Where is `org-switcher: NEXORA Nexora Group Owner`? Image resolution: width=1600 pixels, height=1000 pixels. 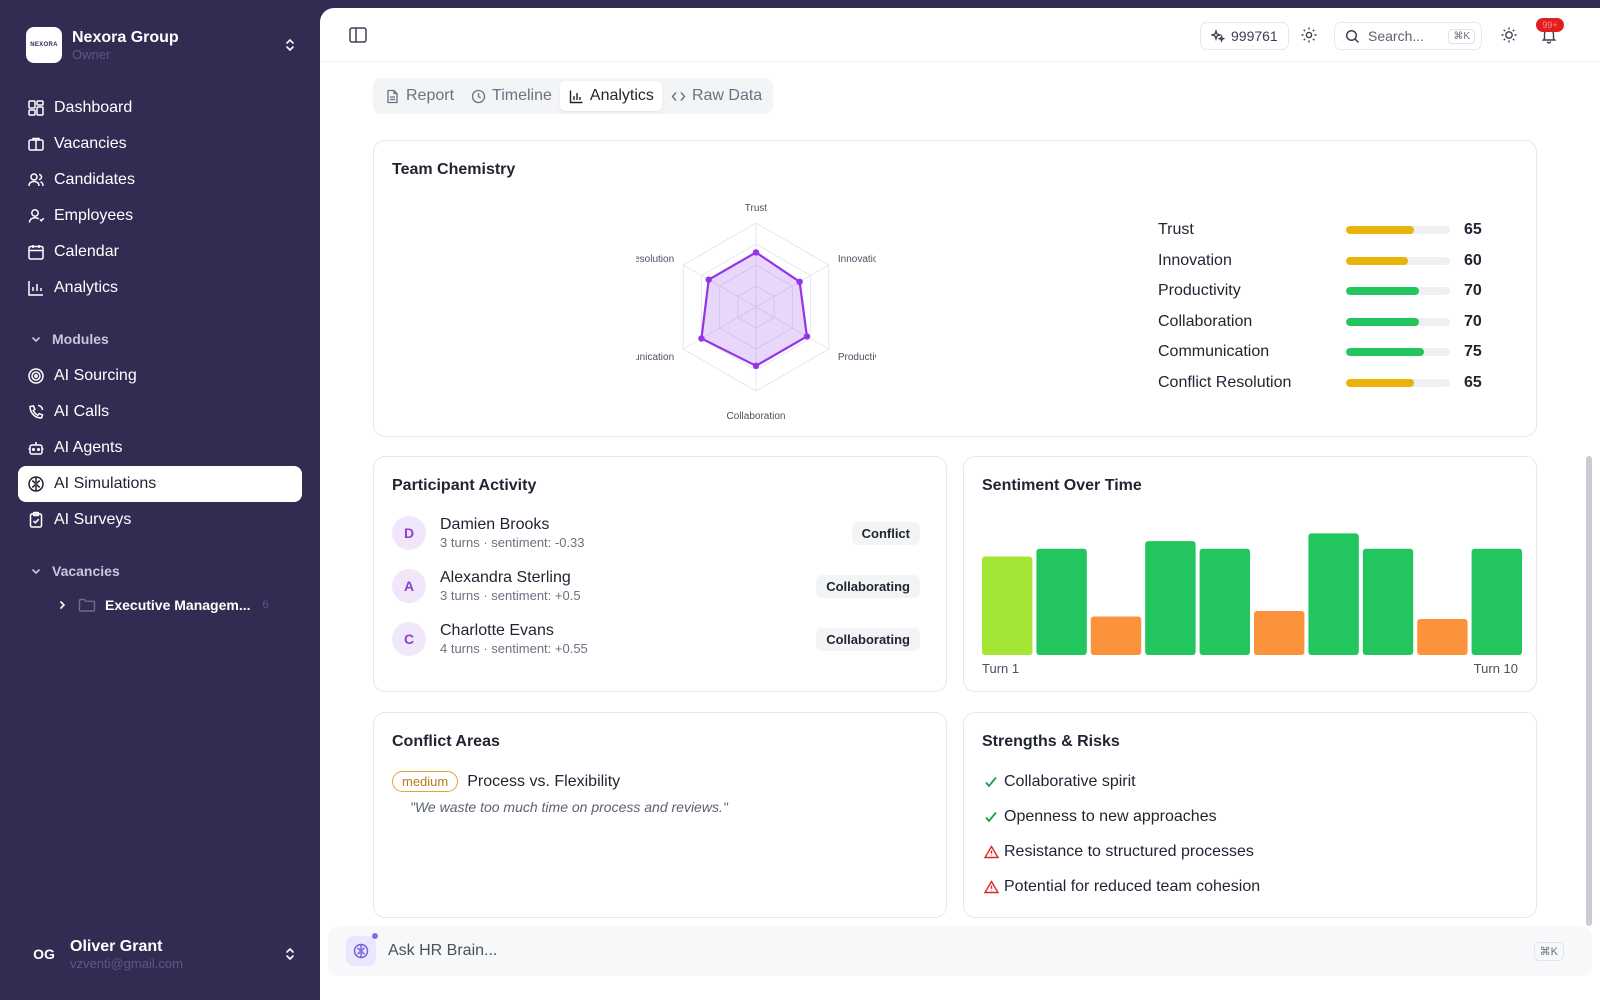 org-switcher: NEXORA Nexora Group Owner is located at coordinates (162, 45).